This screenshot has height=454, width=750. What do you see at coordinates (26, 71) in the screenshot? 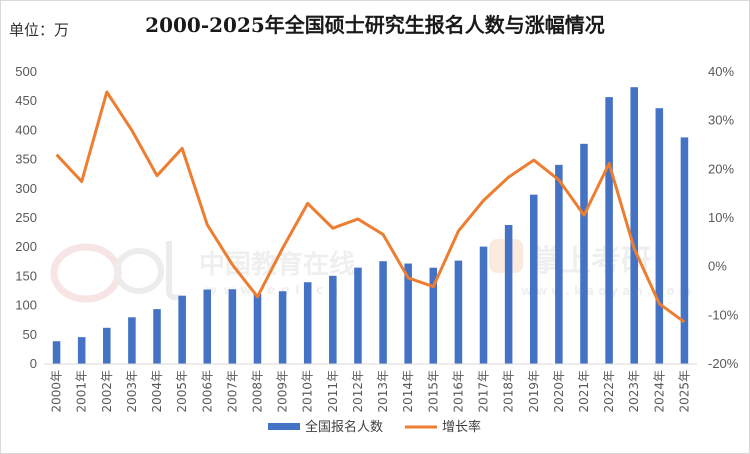
I see `left-tick-label: 500` at bounding box center [26, 71].